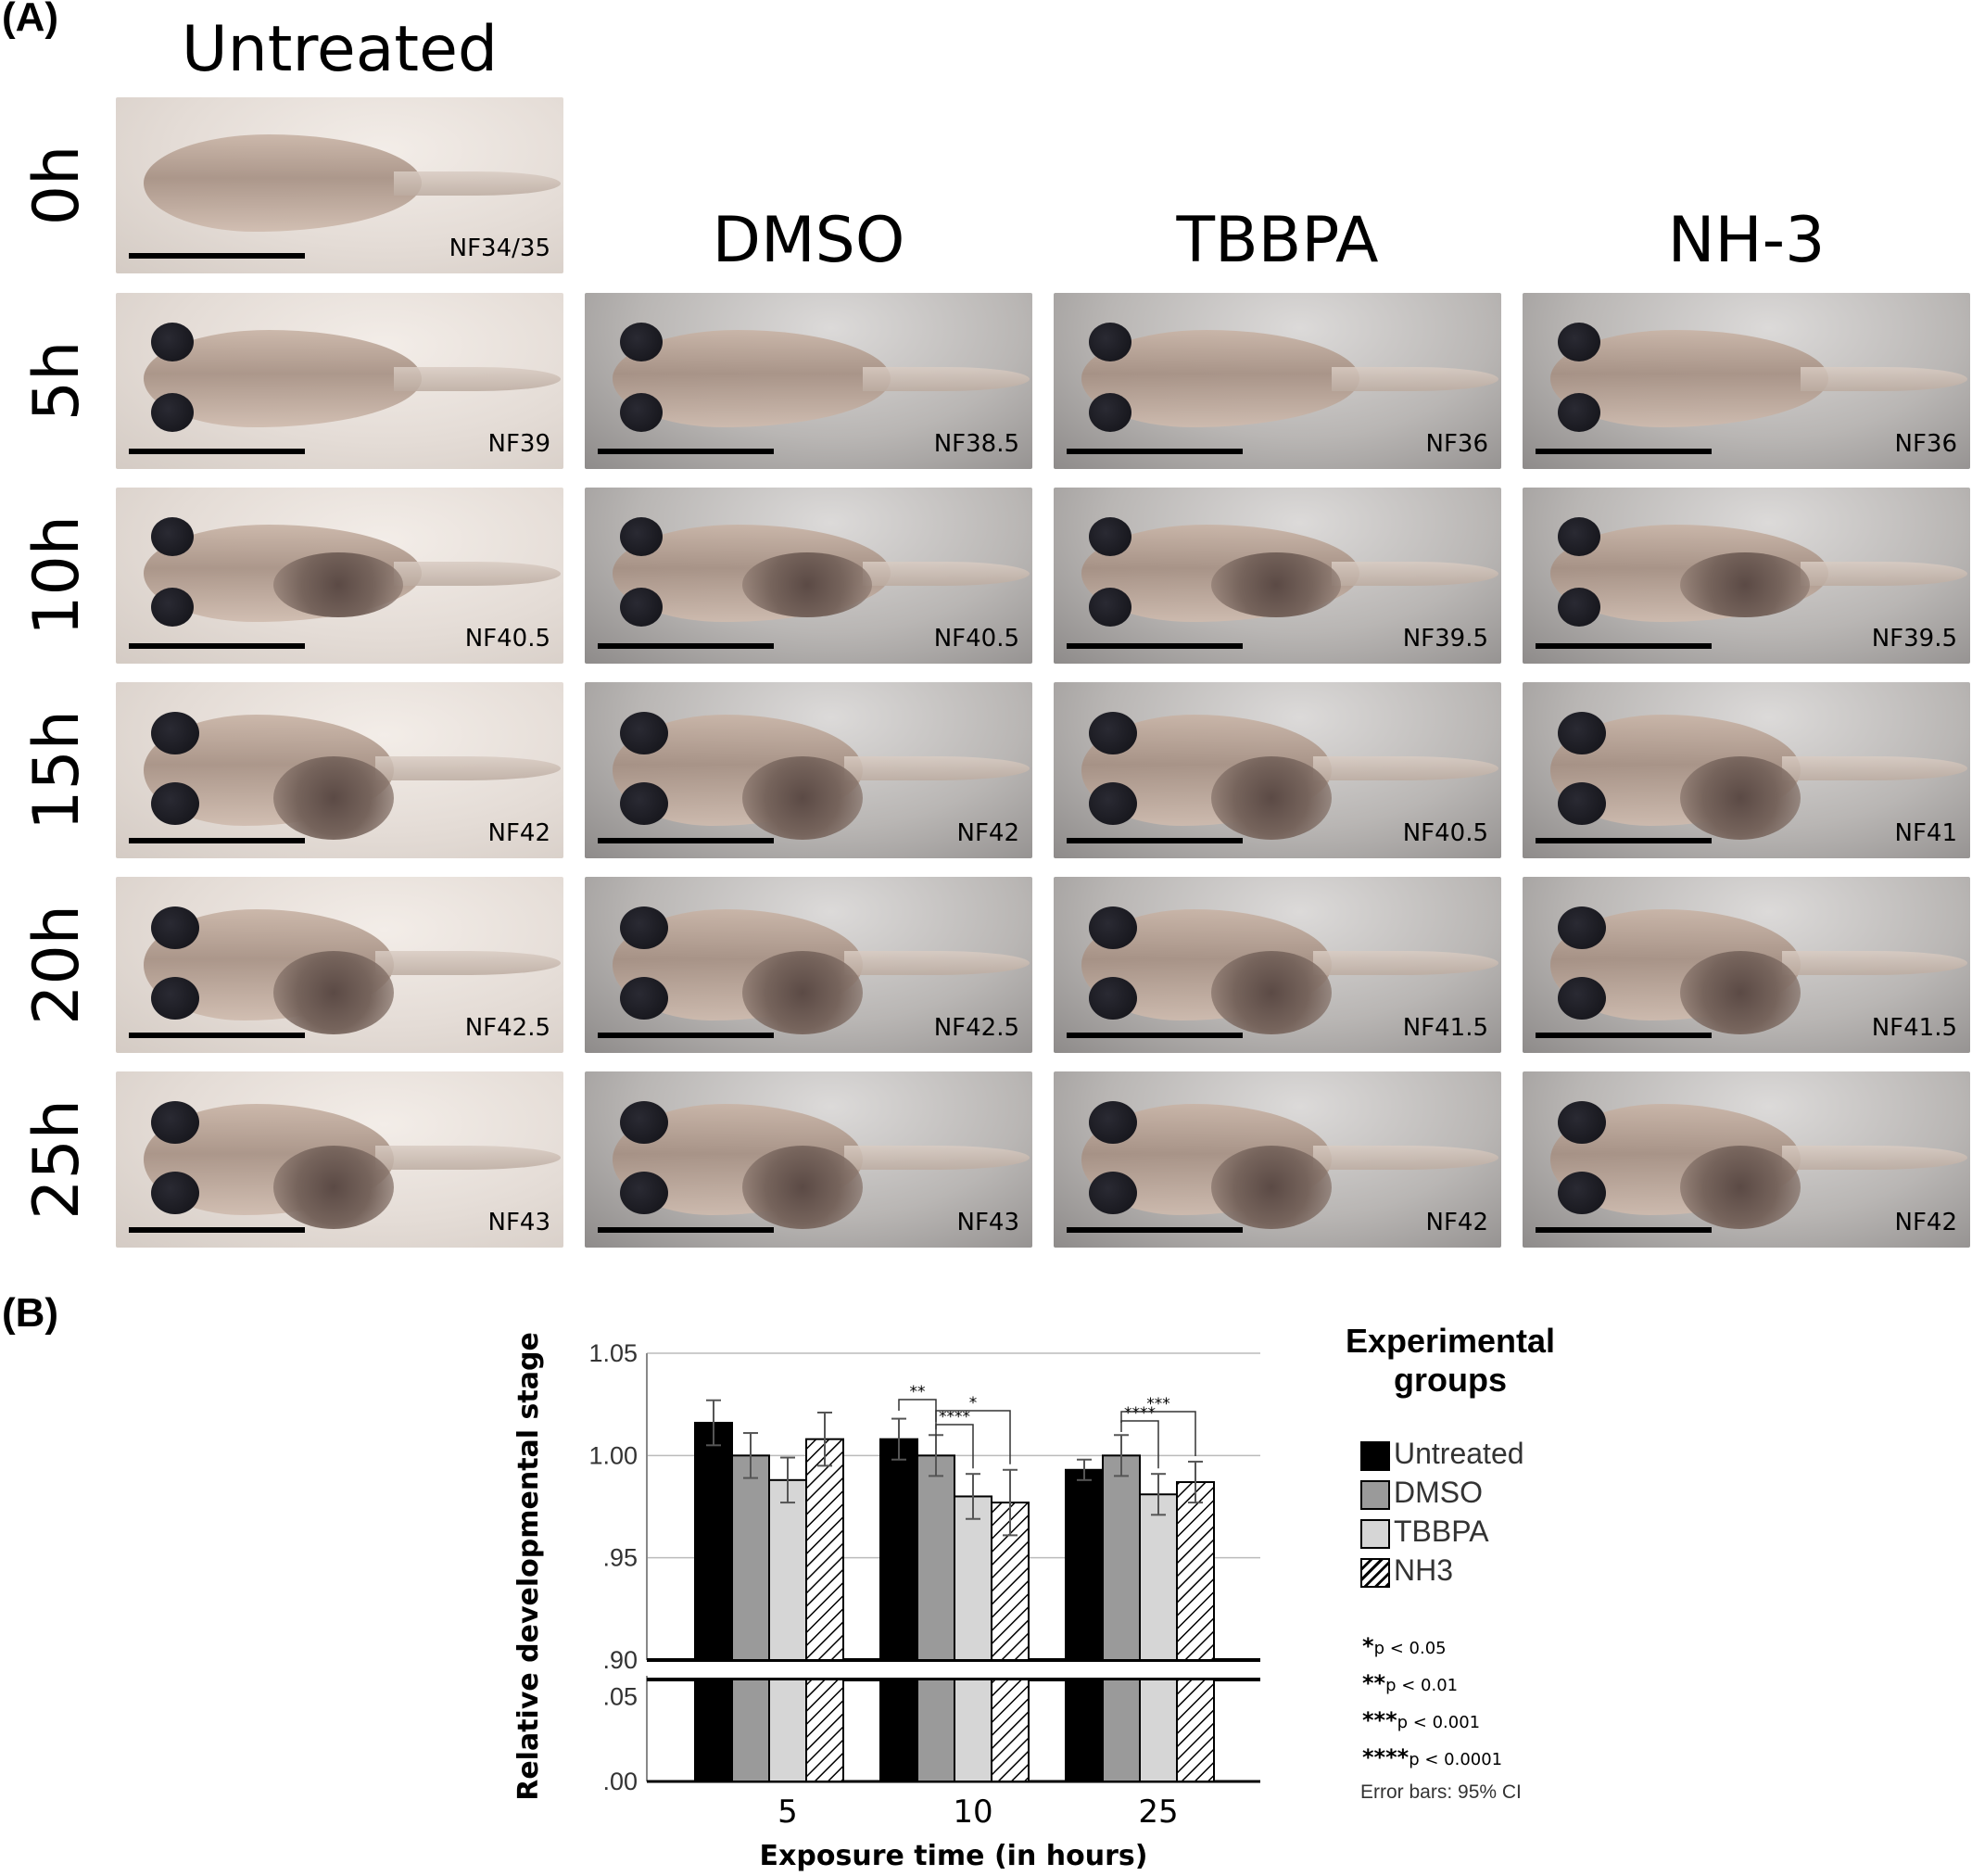 This screenshot has width=1972, height=1876. What do you see at coordinates (1424, 1532) in the screenshot?
I see `legend-item: TBBPA` at bounding box center [1424, 1532].